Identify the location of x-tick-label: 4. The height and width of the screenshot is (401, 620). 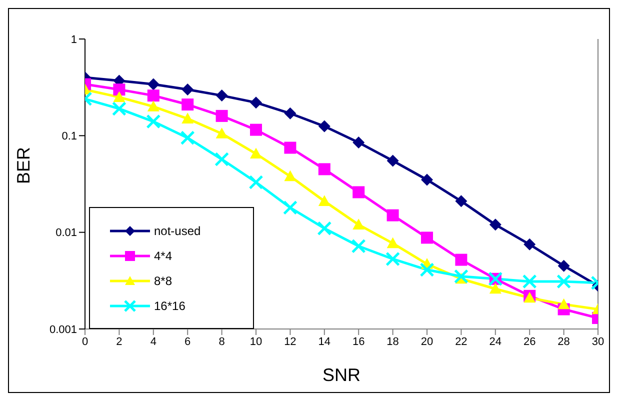
(153, 342).